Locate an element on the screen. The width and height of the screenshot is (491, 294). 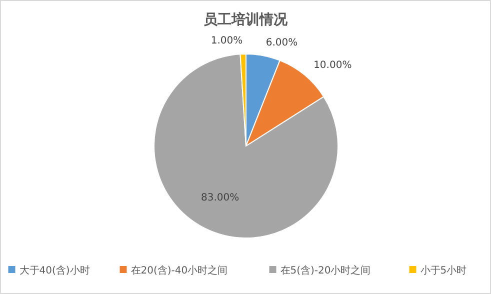
data-label: 10.00% is located at coordinates (333, 65).